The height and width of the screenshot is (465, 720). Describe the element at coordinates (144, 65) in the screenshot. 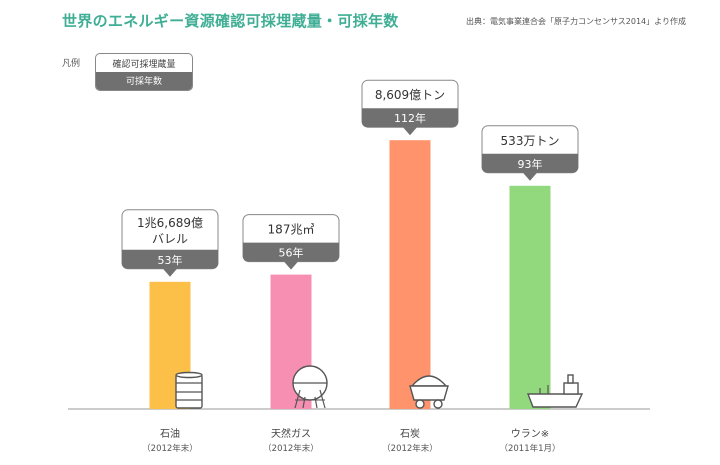

I see `legend-reserves-label: 確認可採埋蔵量` at that location.